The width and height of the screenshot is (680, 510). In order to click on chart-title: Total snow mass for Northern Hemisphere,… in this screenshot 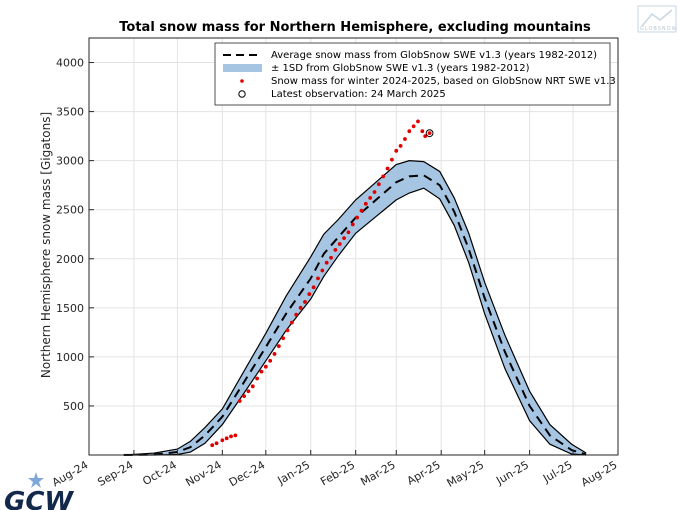, I will do `click(355, 27)`.